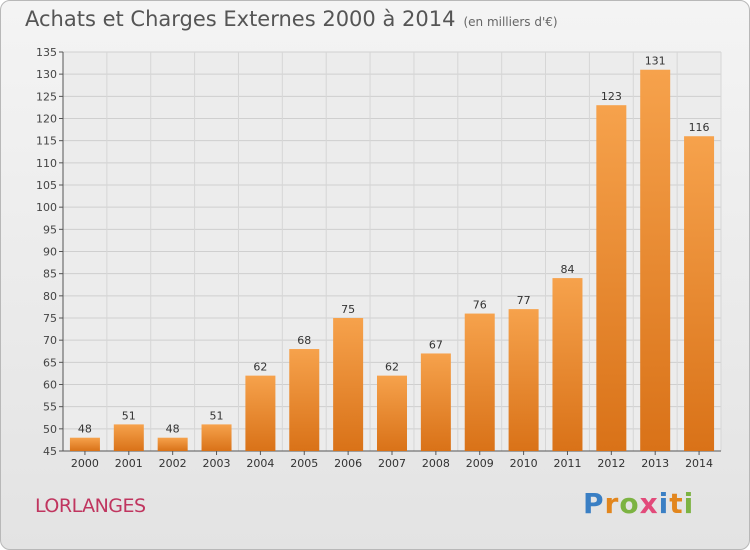  I want to click on y-tick-label: 100, so click(46, 207).